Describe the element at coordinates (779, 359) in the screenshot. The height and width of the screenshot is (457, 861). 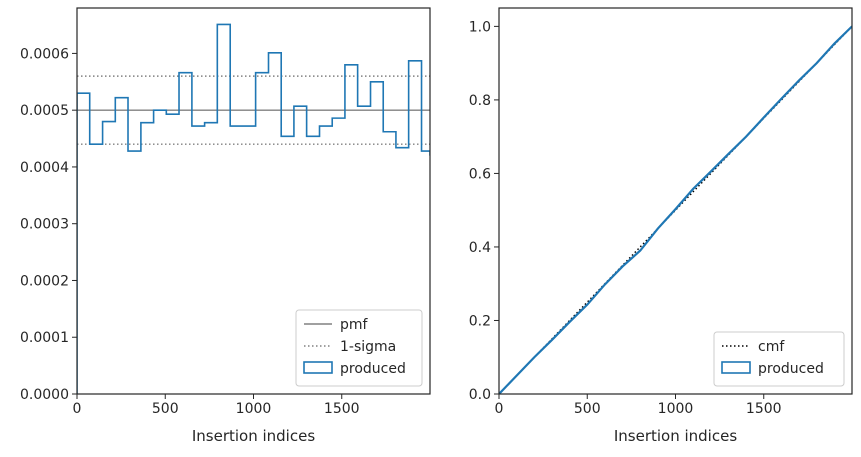
I see `legend: cmf produced` at that location.